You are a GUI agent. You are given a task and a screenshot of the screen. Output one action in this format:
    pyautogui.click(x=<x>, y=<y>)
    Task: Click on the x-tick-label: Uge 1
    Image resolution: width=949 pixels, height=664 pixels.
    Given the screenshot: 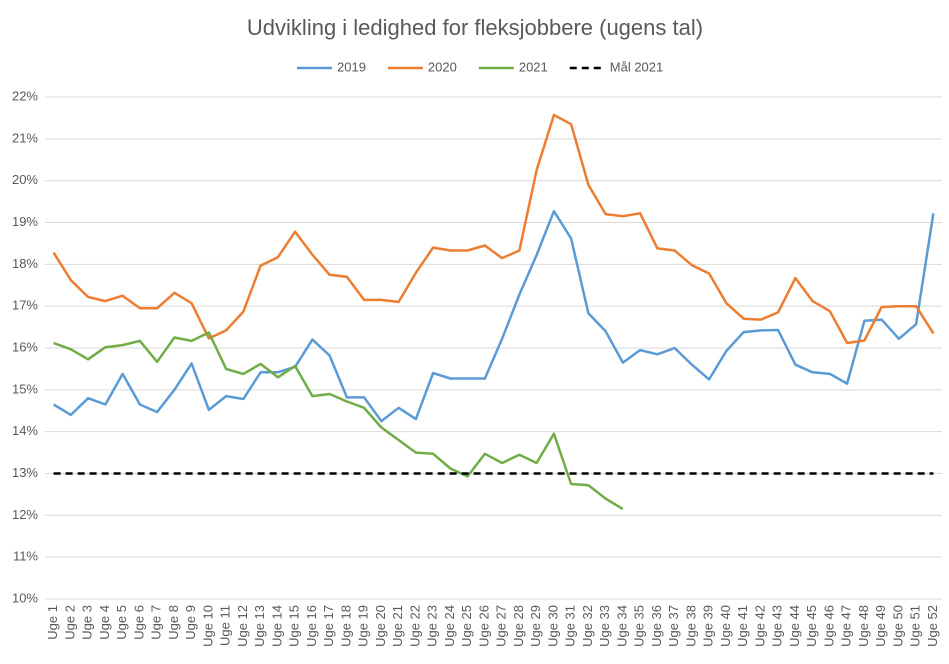 What is the action you would take?
    pyautogui.click(x=52, y=622)
    